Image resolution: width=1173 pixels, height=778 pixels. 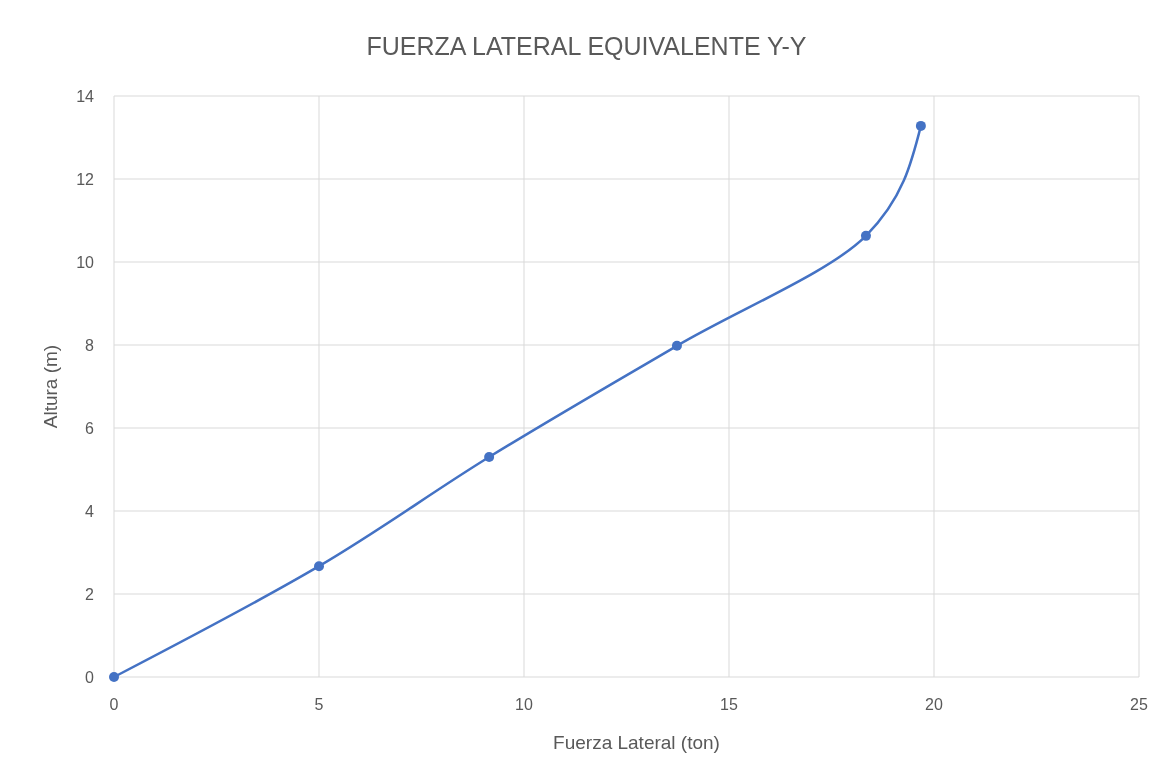 What do you see at coordinates (1139, 704) in the screenshot?
I see `x-tick-label: 25` at bounding box center [1139, 704].